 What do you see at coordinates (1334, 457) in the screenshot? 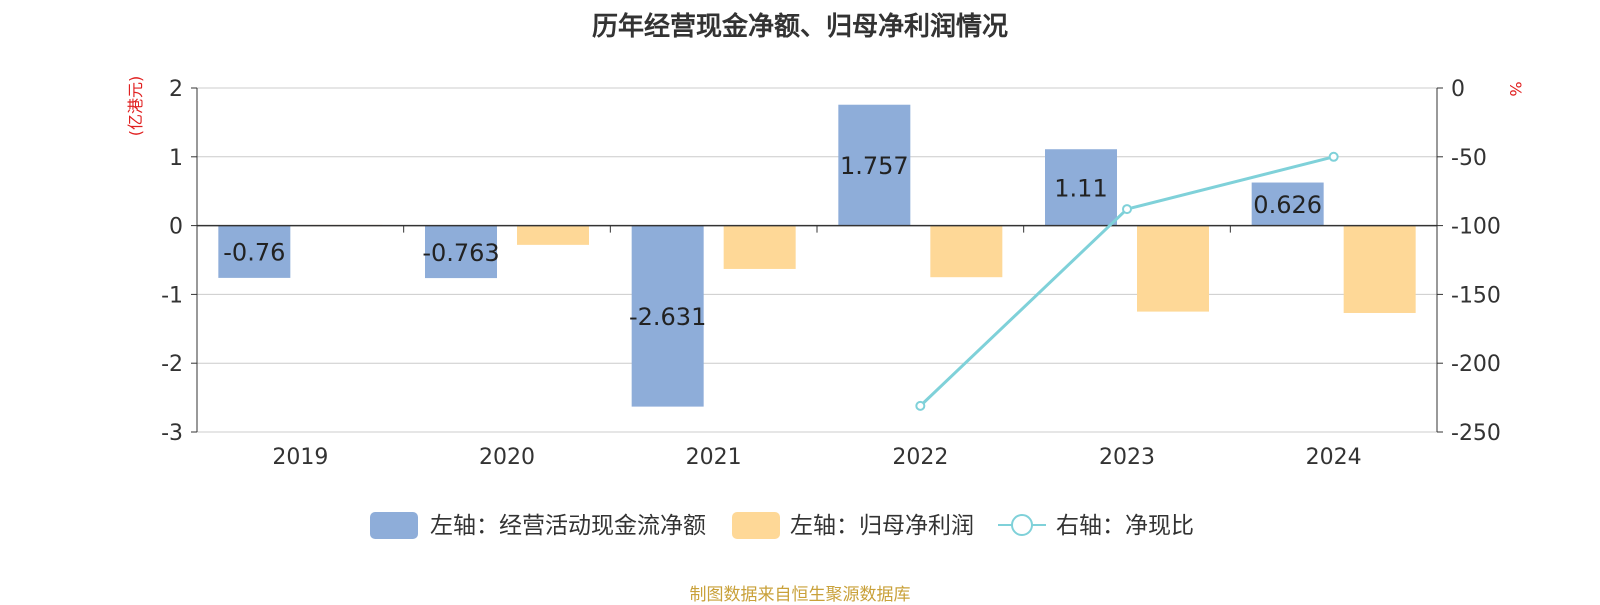
I see `x-tick-label: 2024` at bounding box center [1334, 457].